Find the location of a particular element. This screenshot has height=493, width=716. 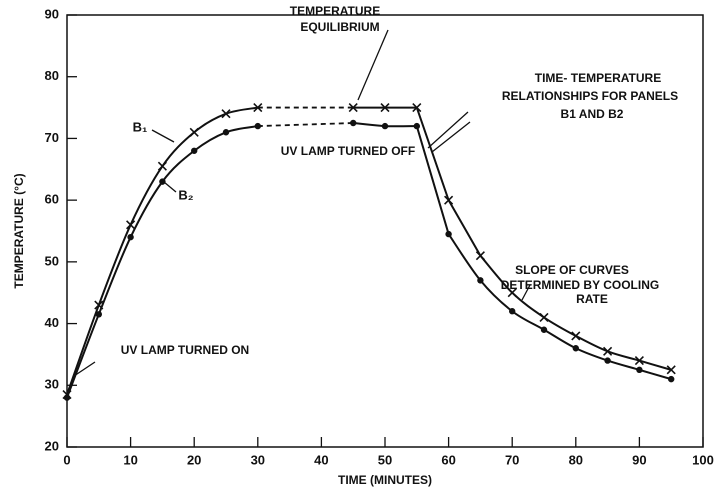

annotation: RATE is located at coordinates (592, 299).